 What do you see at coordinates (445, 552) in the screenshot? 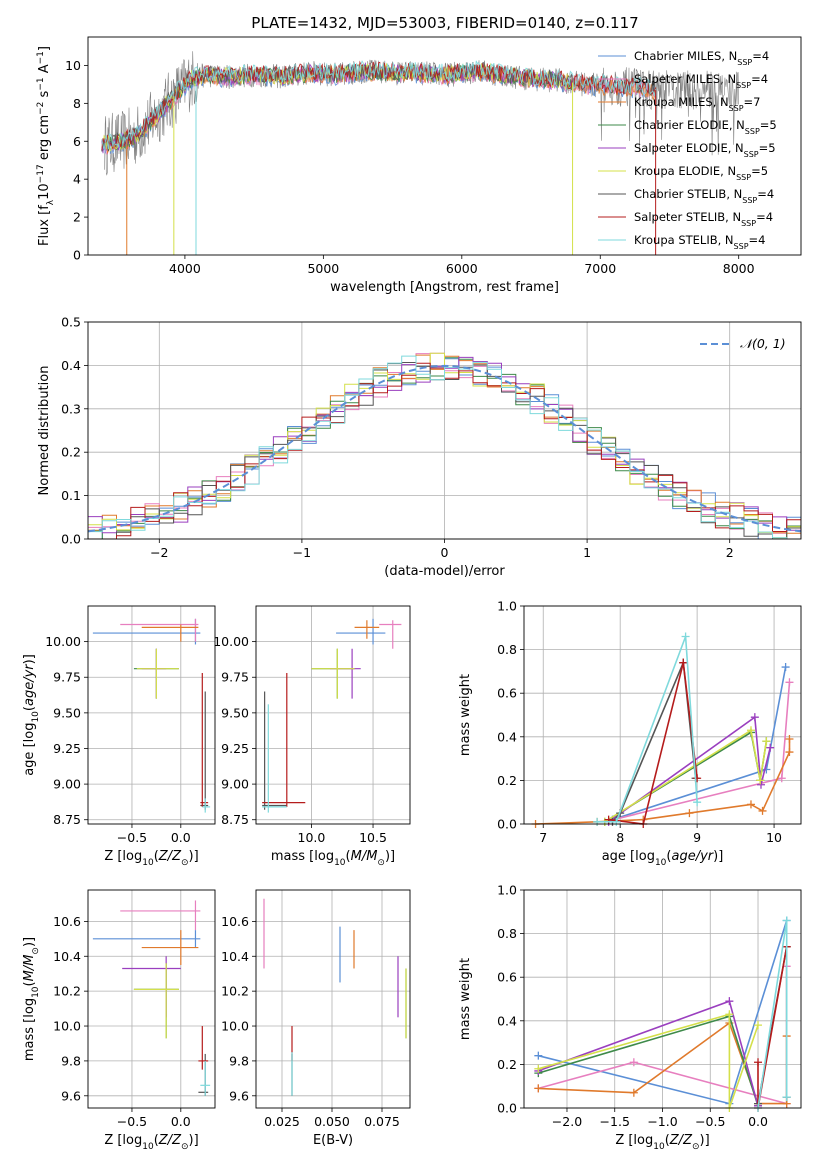
I see `x-tick-label: 0` at bounding box center [445, 552].